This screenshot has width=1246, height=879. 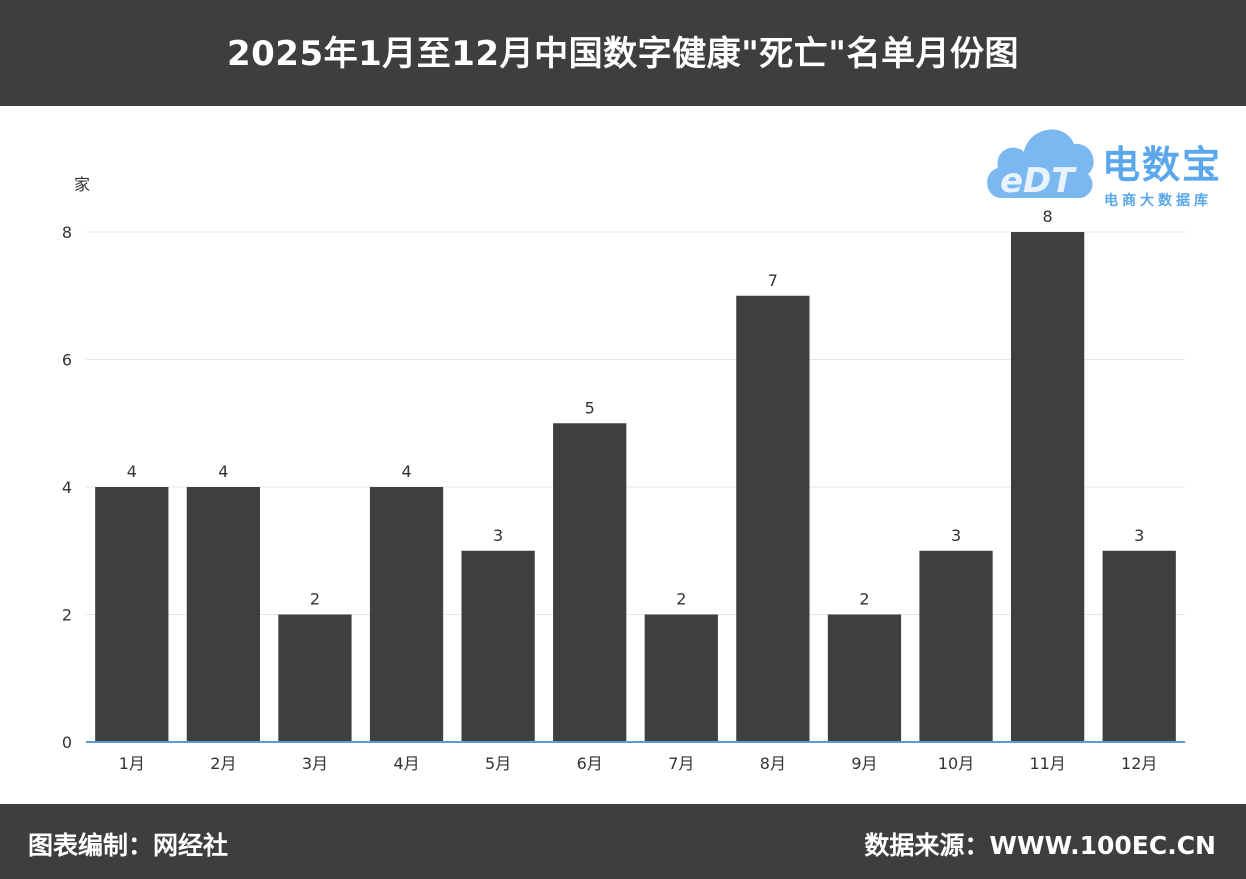 I want to click on x-tick-label: 11月, so click(x=1047, y=763).